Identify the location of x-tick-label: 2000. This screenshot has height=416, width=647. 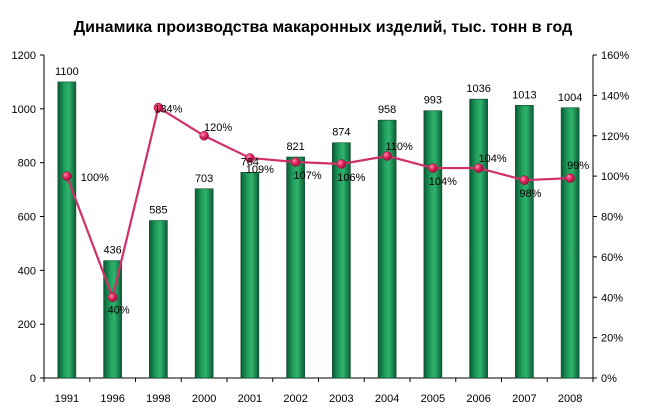
(204, 399).